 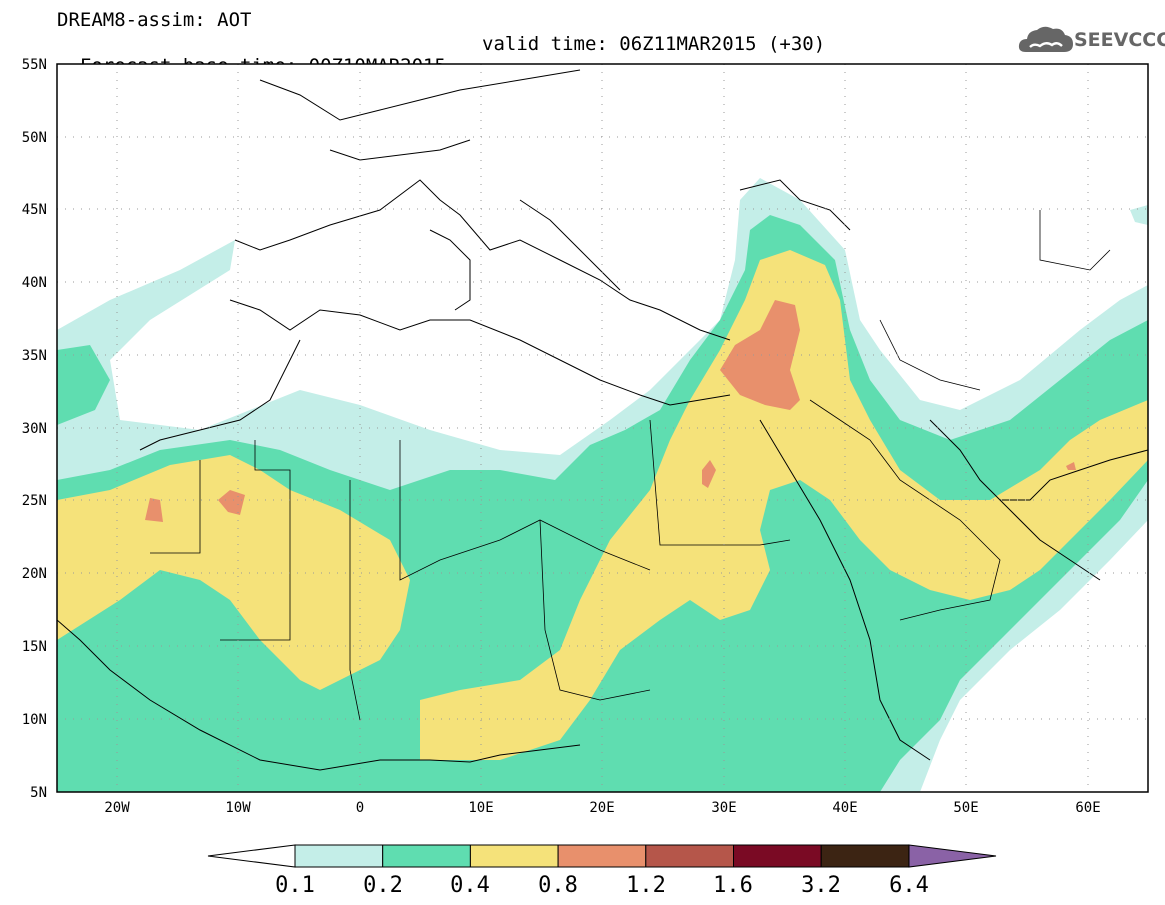 What do you see at coordinates (709, 474) in the screenshot?
I see `aot-band-0.8-egypt` at bounding box center [709, 474].